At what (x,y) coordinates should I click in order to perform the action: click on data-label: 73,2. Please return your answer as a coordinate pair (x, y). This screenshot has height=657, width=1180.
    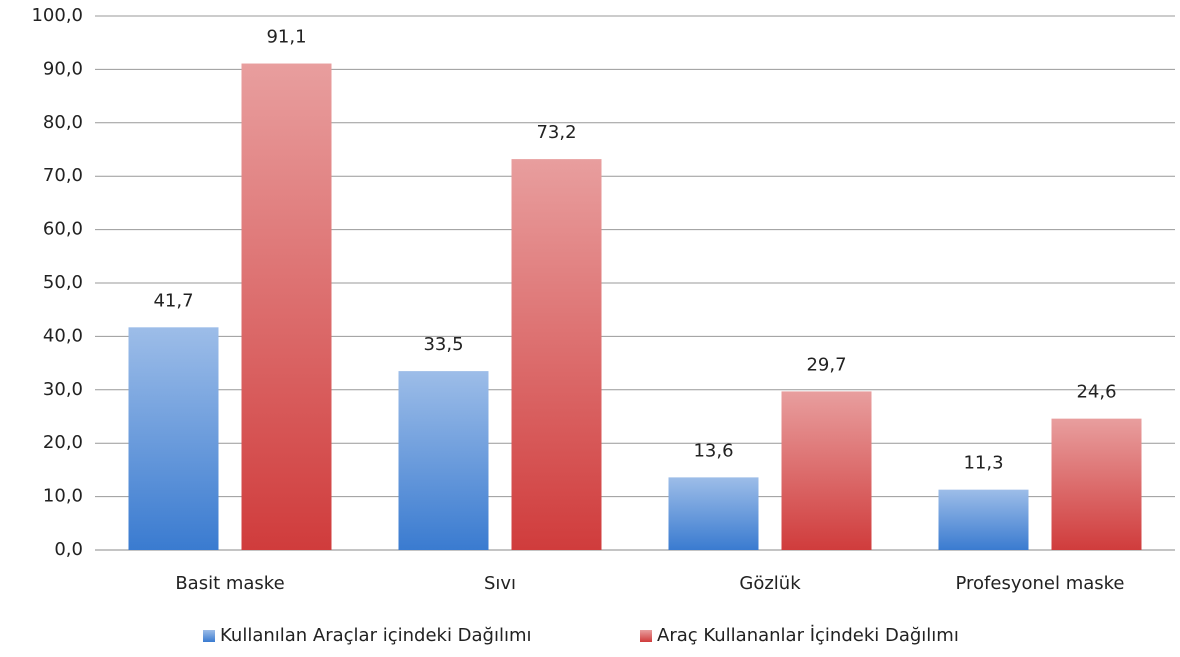
    Looking at the image, I should click on (556, 132).